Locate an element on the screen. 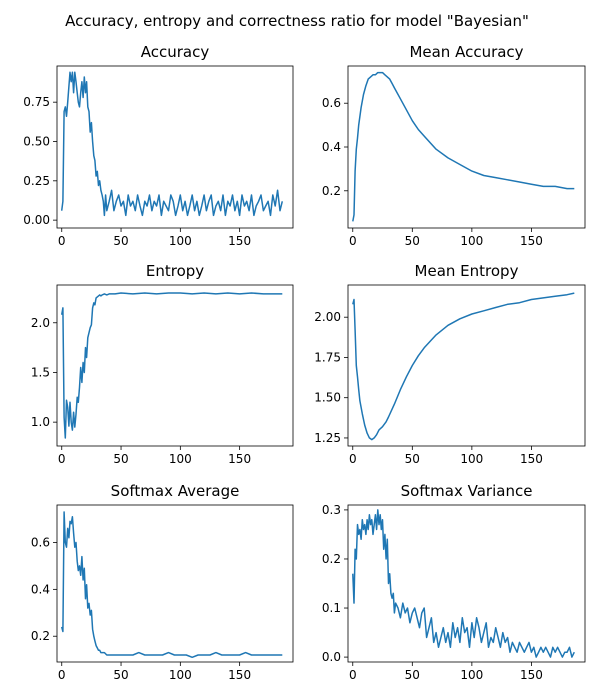  subplot-2: Mean Accuracy 0 50 100 150 0.2 0.4 0.6 is located at coordinates (454, 145).